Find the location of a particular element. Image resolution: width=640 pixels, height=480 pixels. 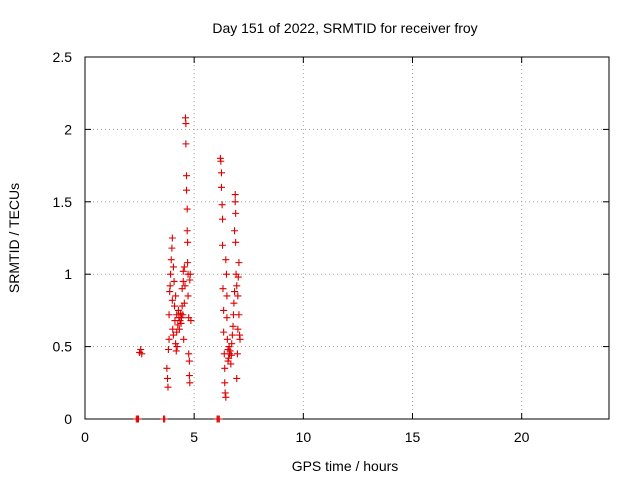

x-tick-label: 0 is located at coordinates (85, 437).